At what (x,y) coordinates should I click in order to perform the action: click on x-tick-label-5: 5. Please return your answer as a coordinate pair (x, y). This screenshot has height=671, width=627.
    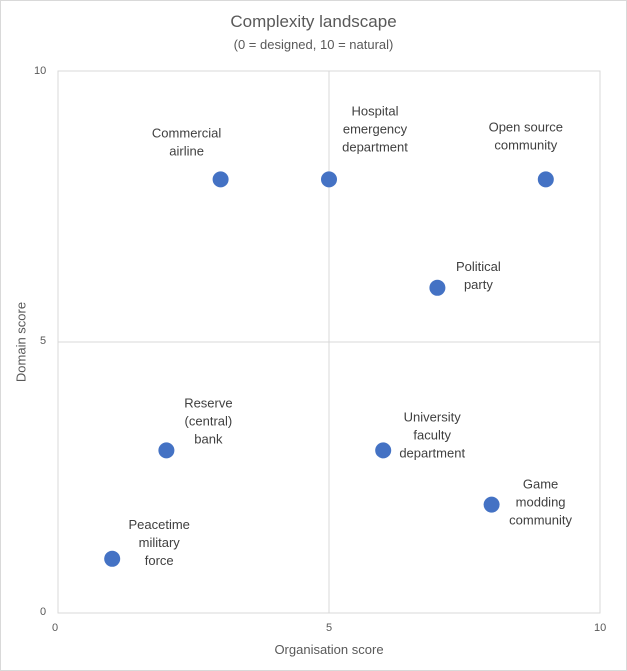
    Looking at the image, I should click on (329, 628).